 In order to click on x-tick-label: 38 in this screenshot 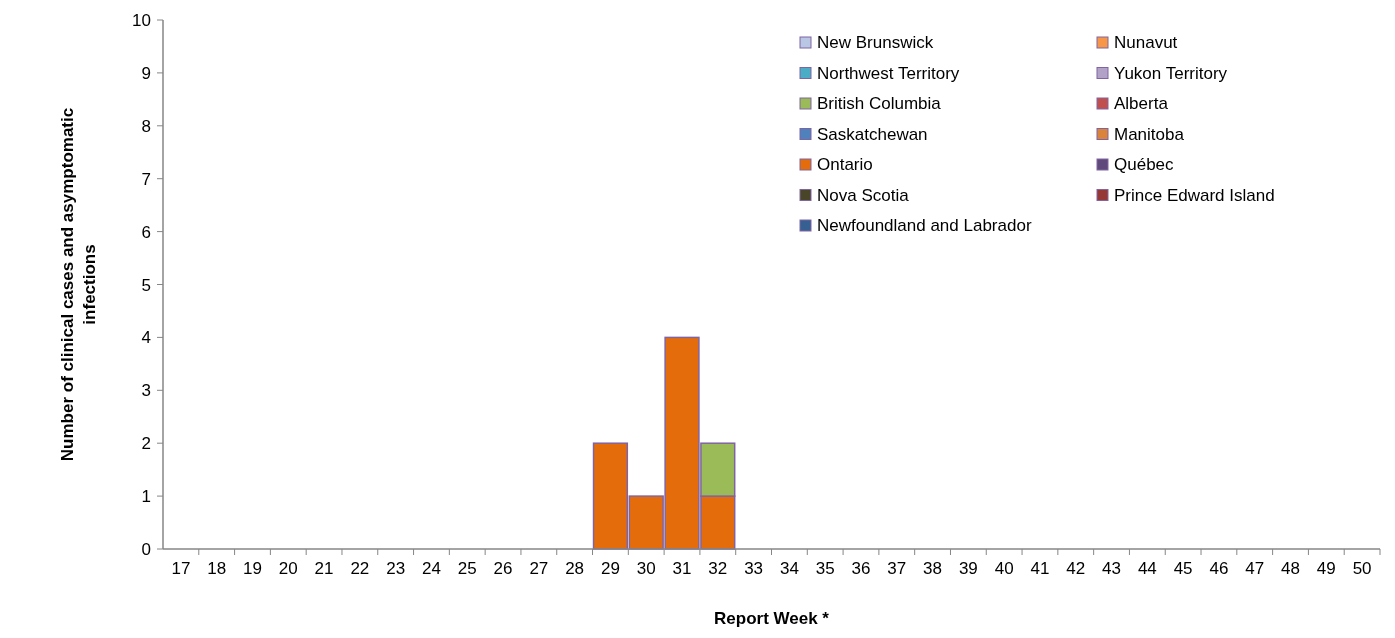, I will do `click(933, 568)`.